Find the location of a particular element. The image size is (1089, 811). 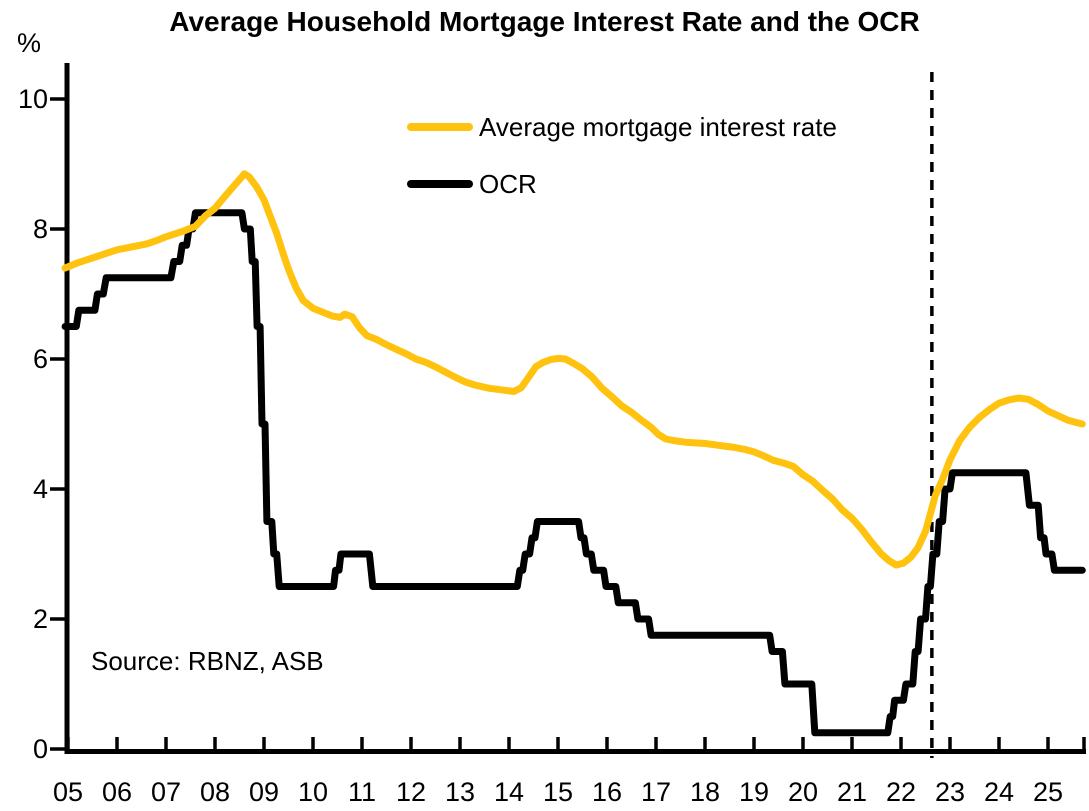

x-tick-label: 19 is located at coordinates (754, 792).